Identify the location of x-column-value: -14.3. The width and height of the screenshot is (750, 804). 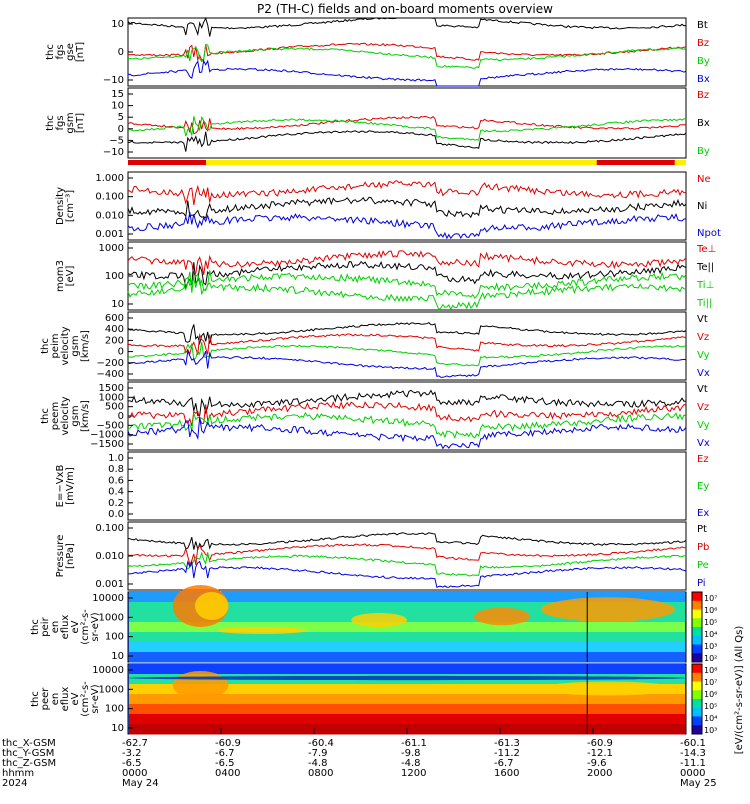
(693, 753).